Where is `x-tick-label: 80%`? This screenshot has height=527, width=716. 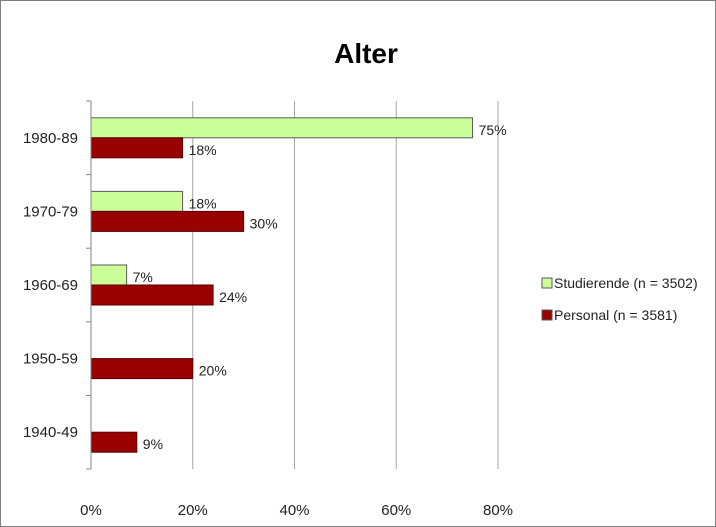
x-tick-label: 80% is located at coordinates (498, 510).